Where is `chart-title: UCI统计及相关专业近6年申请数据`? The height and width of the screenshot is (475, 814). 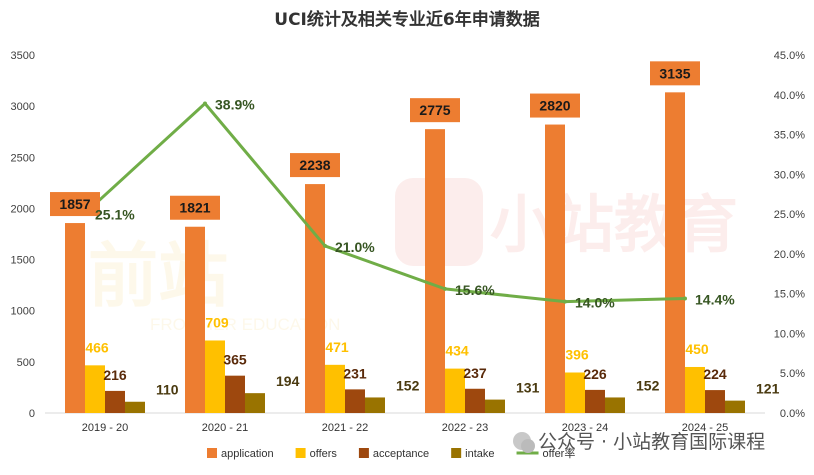 chart-title: UCI统计及相关专业近6年申请数据 is located at coordinates (406, 19).